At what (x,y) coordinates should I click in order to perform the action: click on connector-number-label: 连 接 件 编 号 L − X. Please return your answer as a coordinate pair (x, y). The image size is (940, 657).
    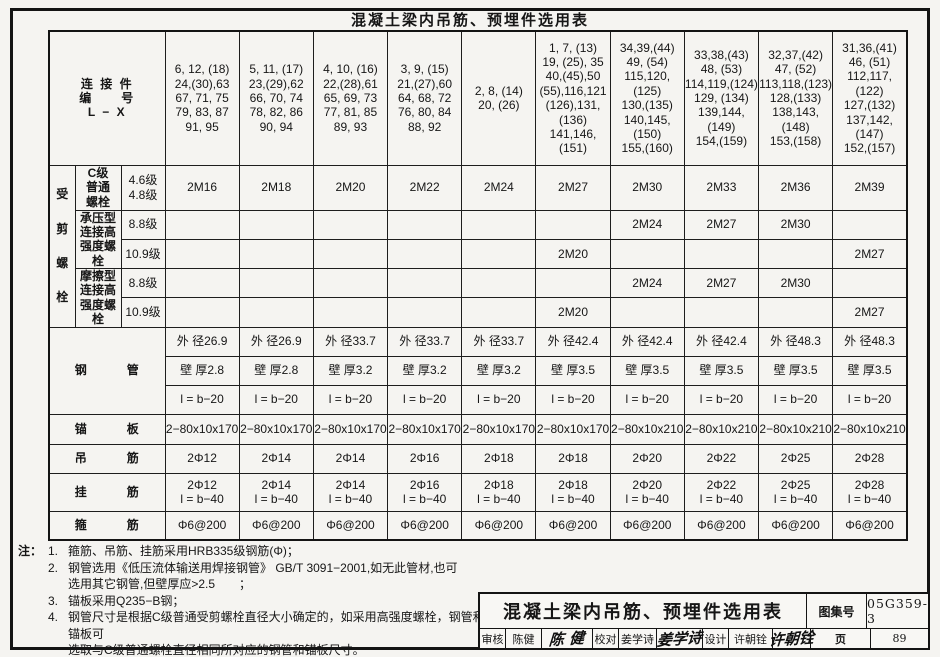
    Looking at the image, I should click on (107, 98).